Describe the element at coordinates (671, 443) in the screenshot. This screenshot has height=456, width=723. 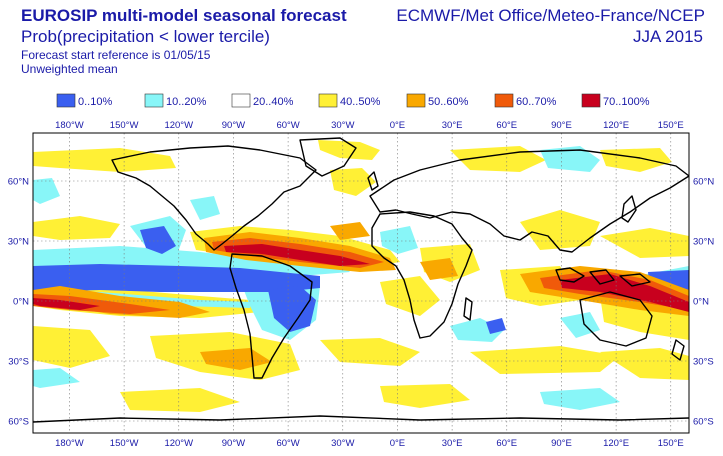
I see `longitude-label-bottom: 150°E` at that location.